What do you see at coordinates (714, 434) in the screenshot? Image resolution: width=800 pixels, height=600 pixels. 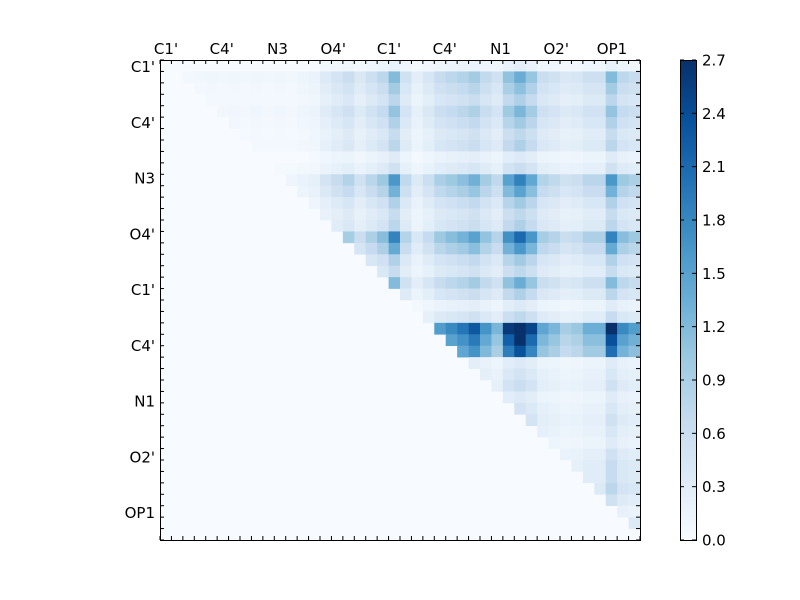 I see `colorbar-tick-label: 0.6` at bounding box center [714, 434].